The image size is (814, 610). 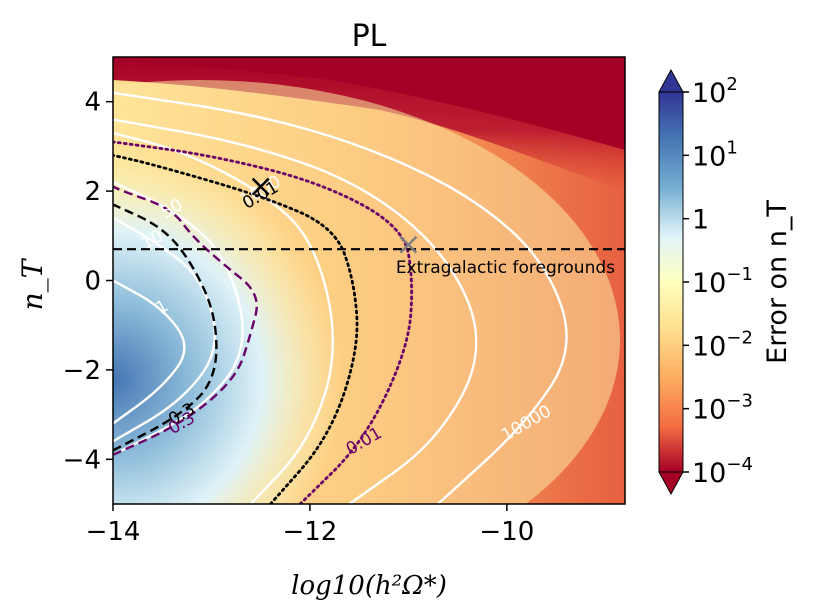 I want to click on colorbar-tick-label: 10¹, so click(x=715, y=154).